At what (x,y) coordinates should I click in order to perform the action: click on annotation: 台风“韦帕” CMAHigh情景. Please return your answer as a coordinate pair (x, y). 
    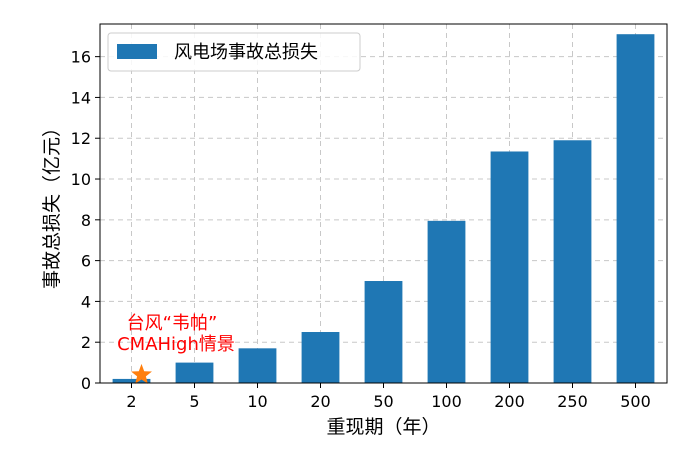
    Looking at the image, I should click on (176, 334).